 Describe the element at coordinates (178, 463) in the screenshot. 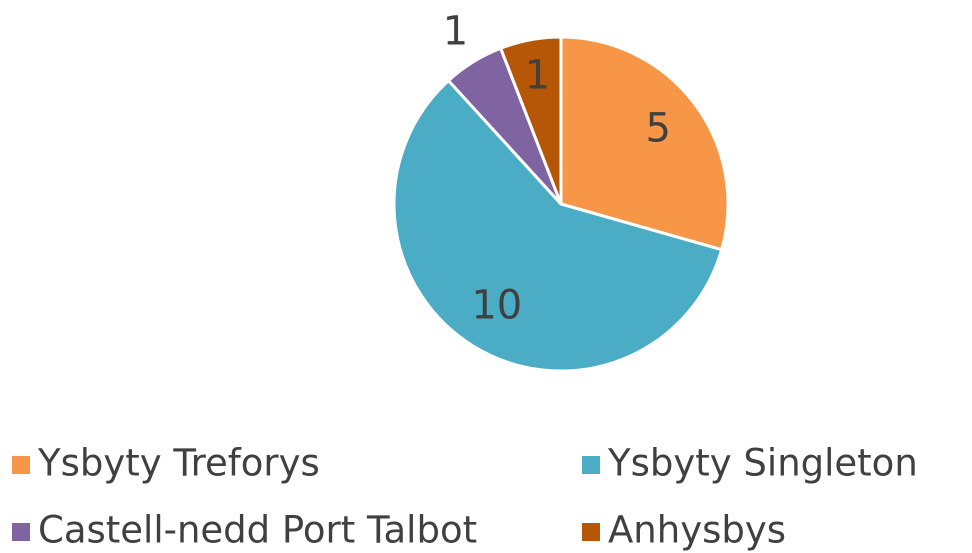

I see `legend-label: Ysbyty Treforys` at that location.